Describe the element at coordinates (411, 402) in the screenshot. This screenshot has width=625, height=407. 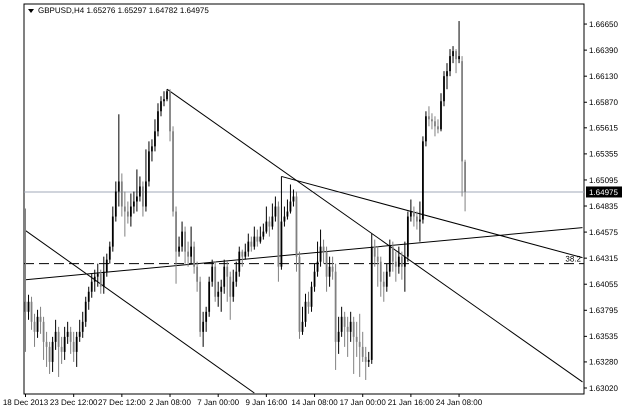
I see `x-tick-label: 21 Jan 16:00` at that location.